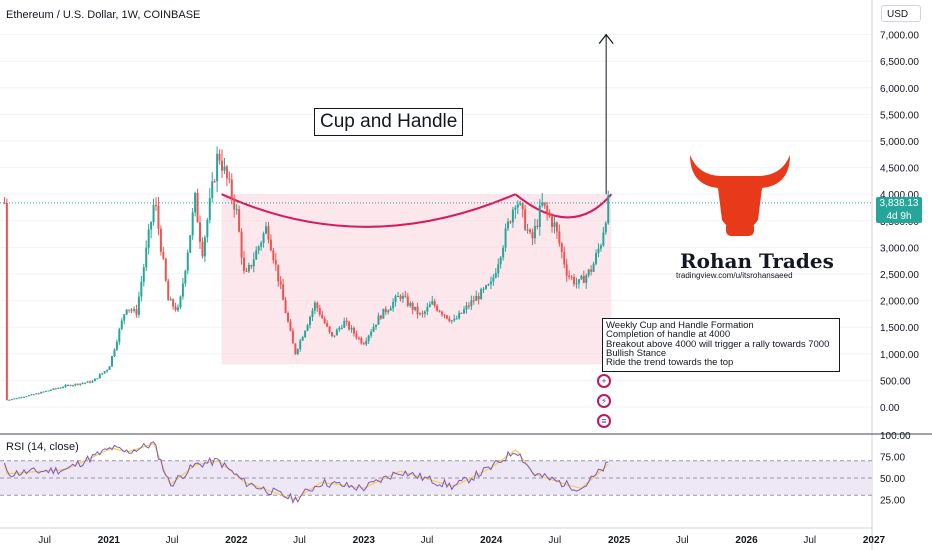  Describe the element at coordinates (899, 275) in the screenshot. I see `price-axis-tick: 2,500.00` at that location.